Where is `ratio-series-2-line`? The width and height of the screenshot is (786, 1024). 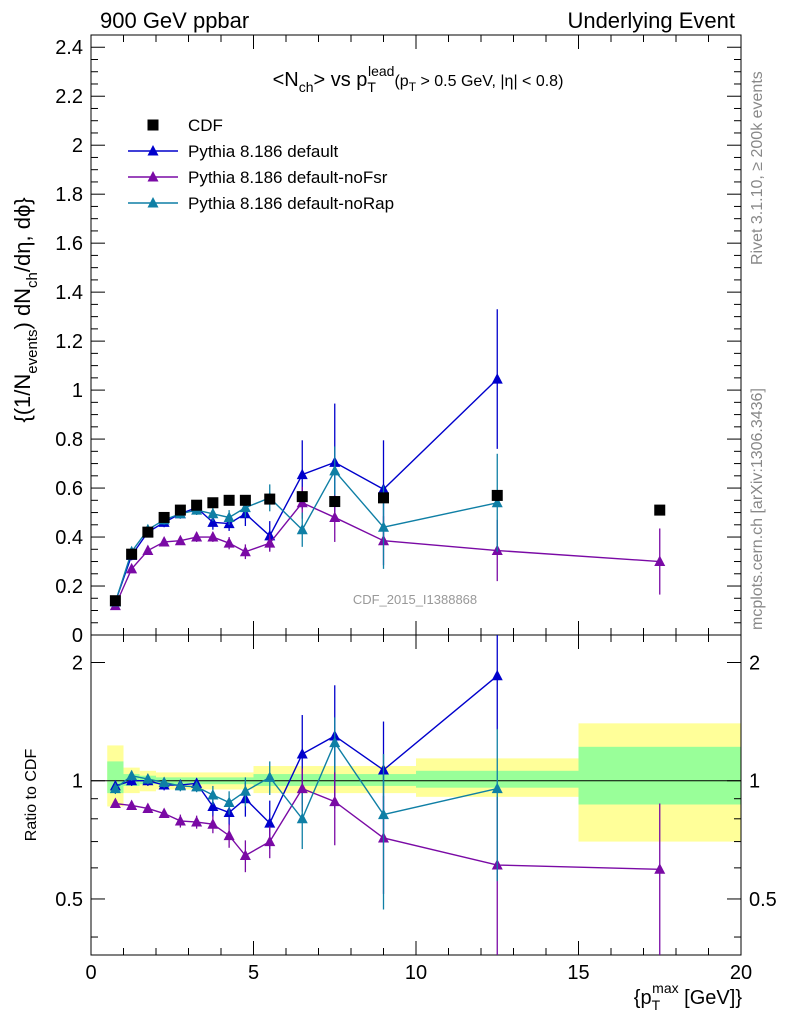
ratio-series-2-line is located at coordinates (387, 828).